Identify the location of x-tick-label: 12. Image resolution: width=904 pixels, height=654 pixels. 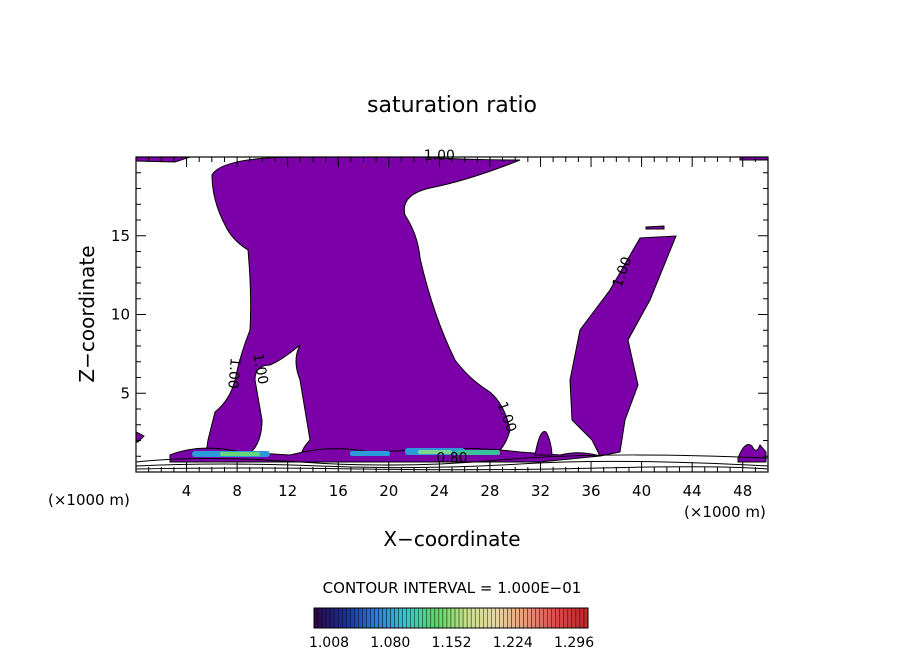
(287, 491).